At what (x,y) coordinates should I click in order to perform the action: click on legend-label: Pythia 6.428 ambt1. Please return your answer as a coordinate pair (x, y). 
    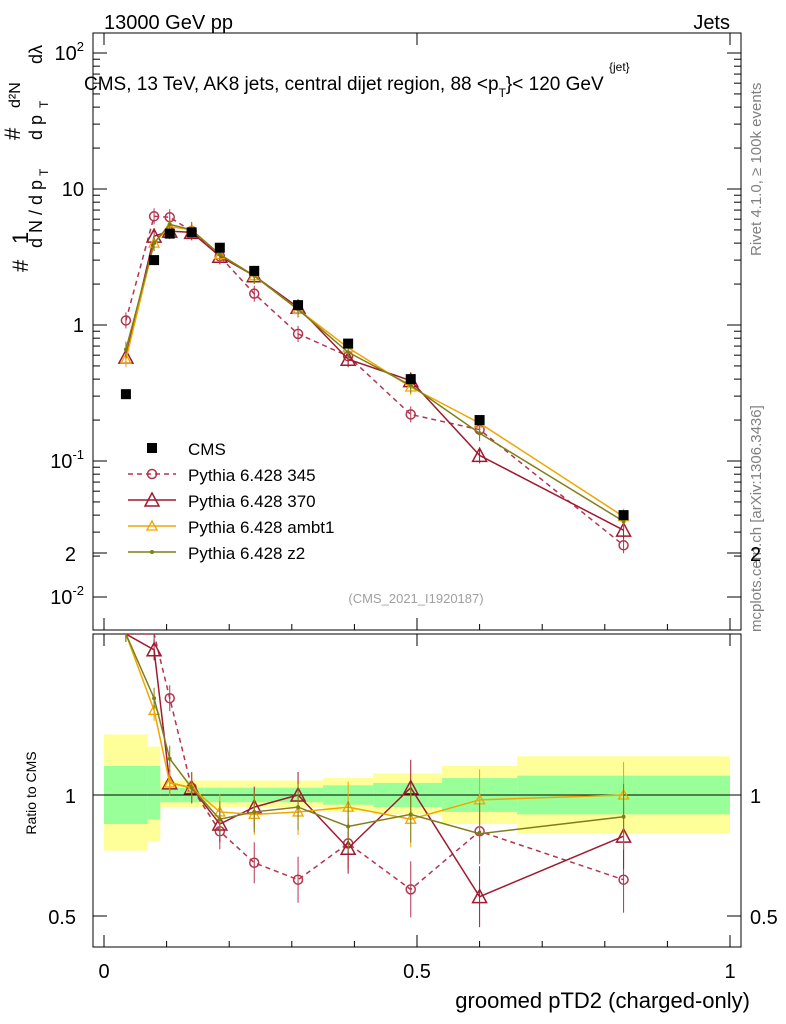
    Looking at the image, I should click on (261, 527).